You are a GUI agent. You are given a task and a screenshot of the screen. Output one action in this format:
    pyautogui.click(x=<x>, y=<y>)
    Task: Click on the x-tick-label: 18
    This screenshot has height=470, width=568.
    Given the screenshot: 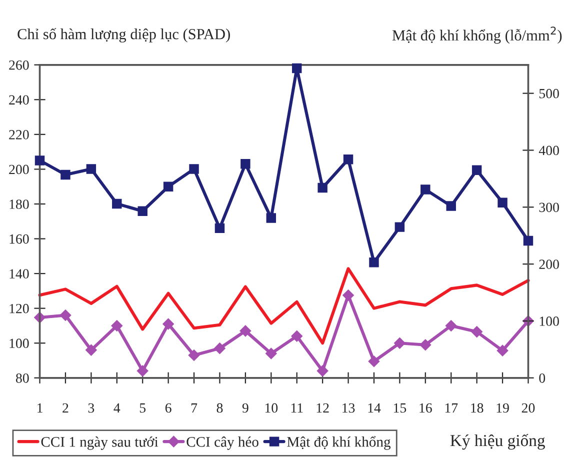 What is the action you would take?
    pyautogui.click(x=477, y=408)
    